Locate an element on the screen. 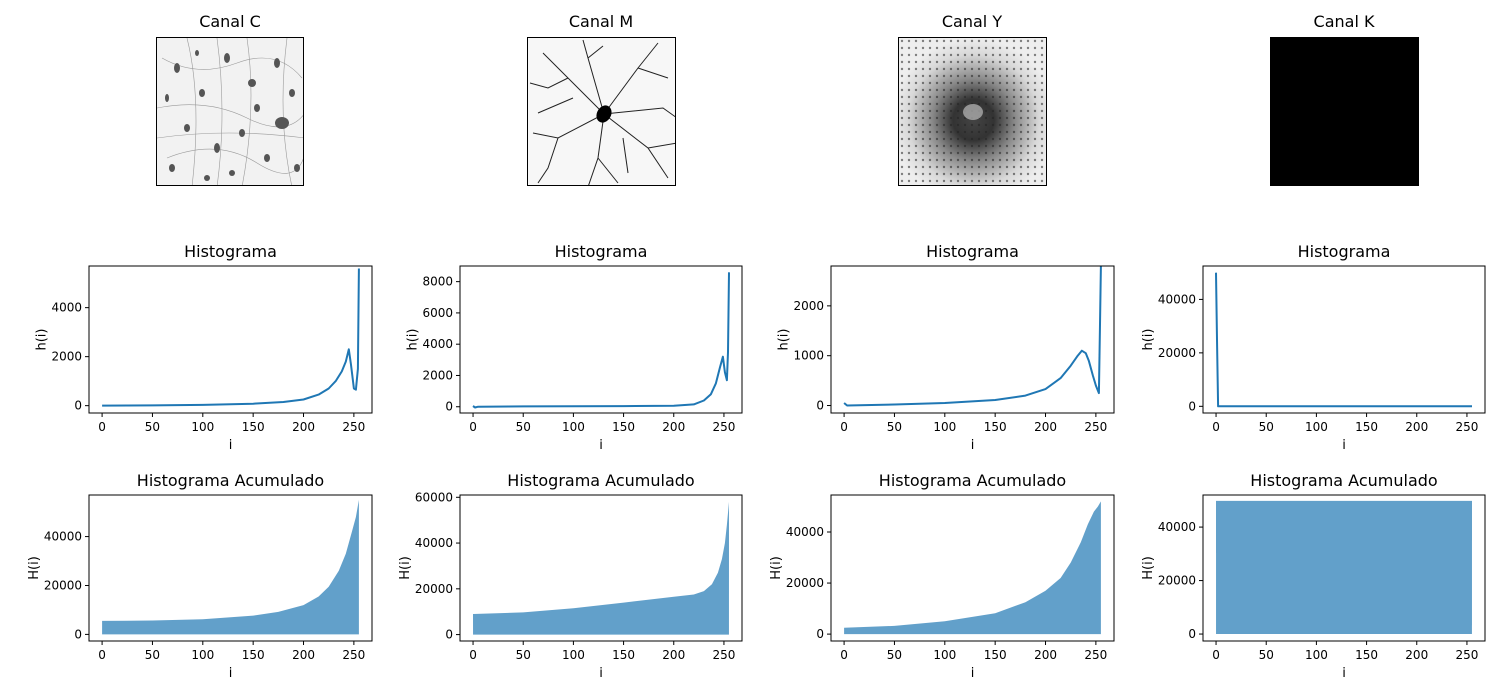 The height and width of the screenshot is (700, 1500). y-tick-label: 8000 is located at coordinates (437, 282).